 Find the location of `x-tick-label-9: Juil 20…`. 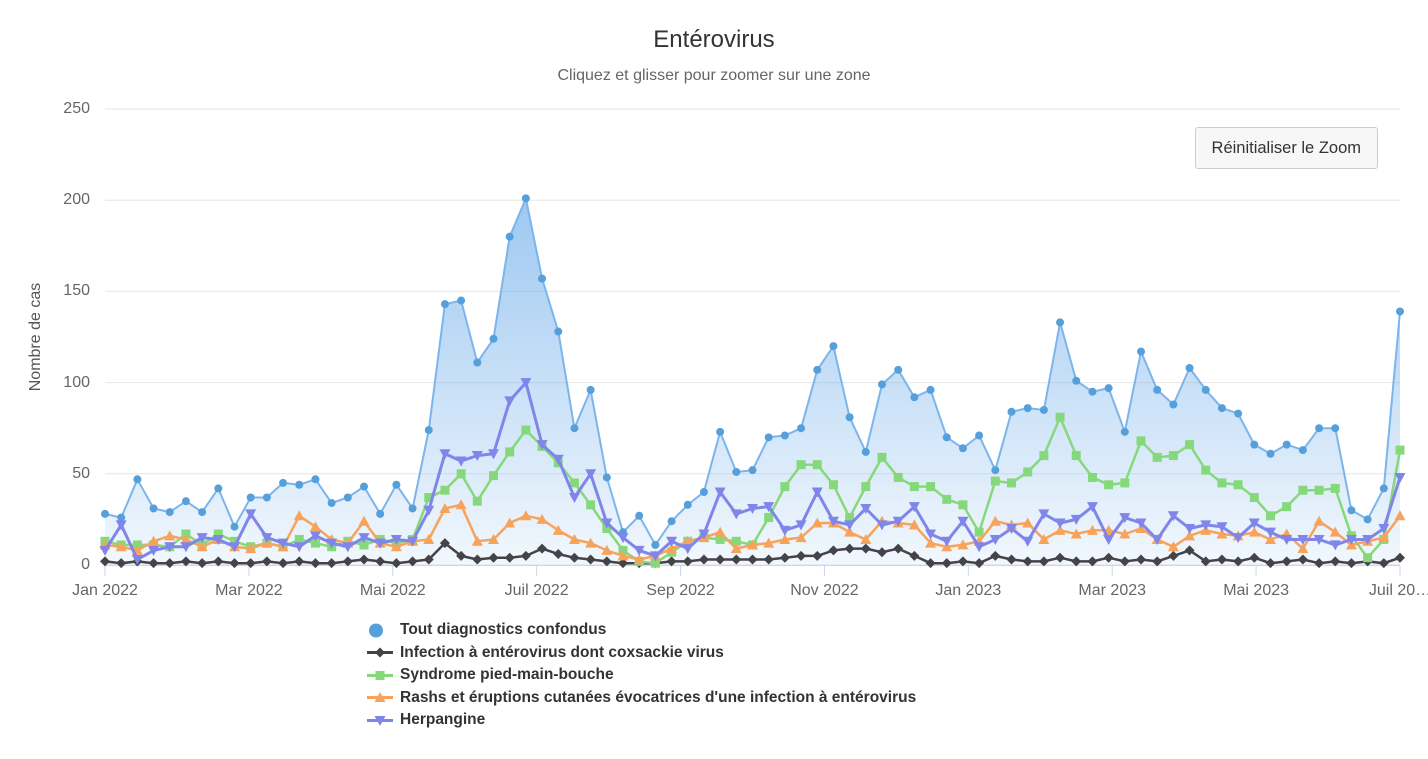

x-tick-label-9: Juil 20… is located at coordinates (1398, 590).